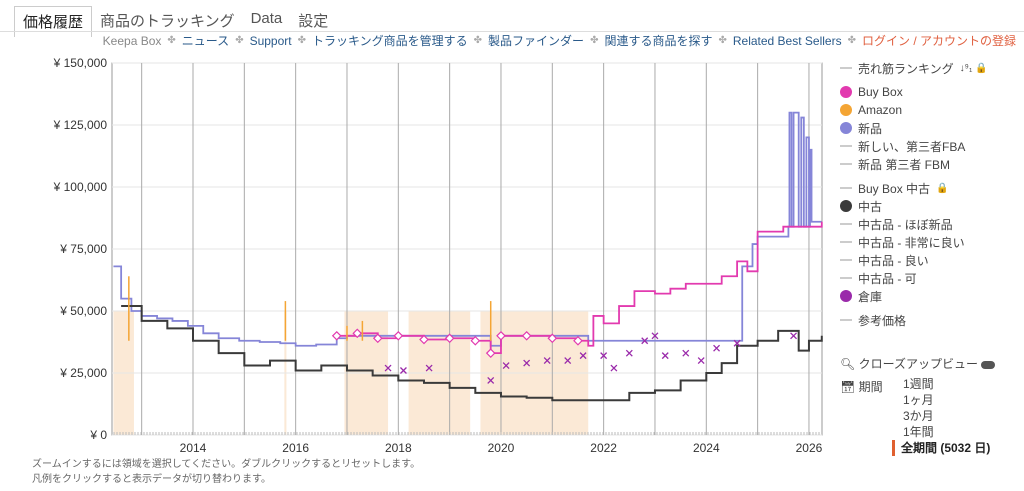 The width and height of the screenshot is (1024, 491). I want to click on legend-item: 新品, so click(914, 128).